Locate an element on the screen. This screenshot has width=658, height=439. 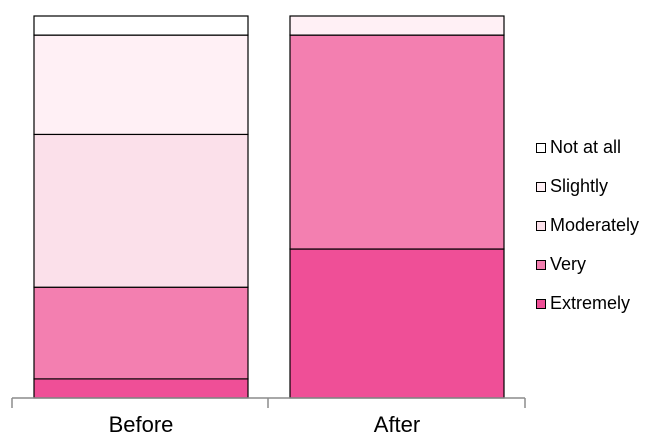
bar-segment-before-not-at-all is located at coordinates (141, 25).